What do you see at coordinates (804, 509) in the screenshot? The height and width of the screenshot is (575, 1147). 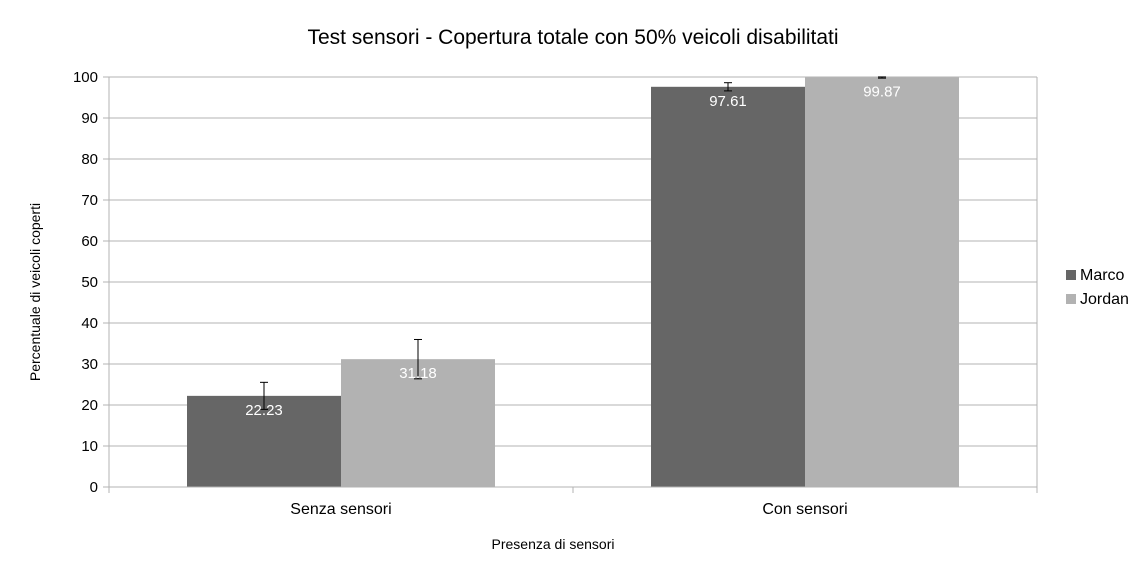 I see `x-tick-label: Con sensori` at bounding box center [804, 509].